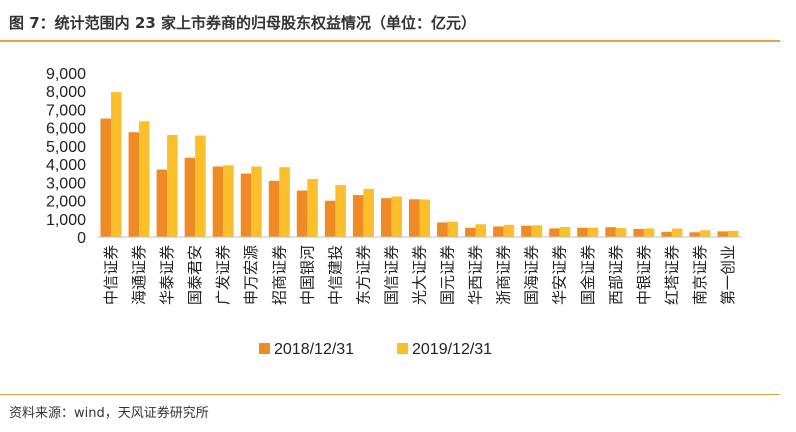 This screenshot has height=432, width=796. Describe the element at coordinates (251, 275) in the screenshot. I see `category-label: 申万宏源` at that location.